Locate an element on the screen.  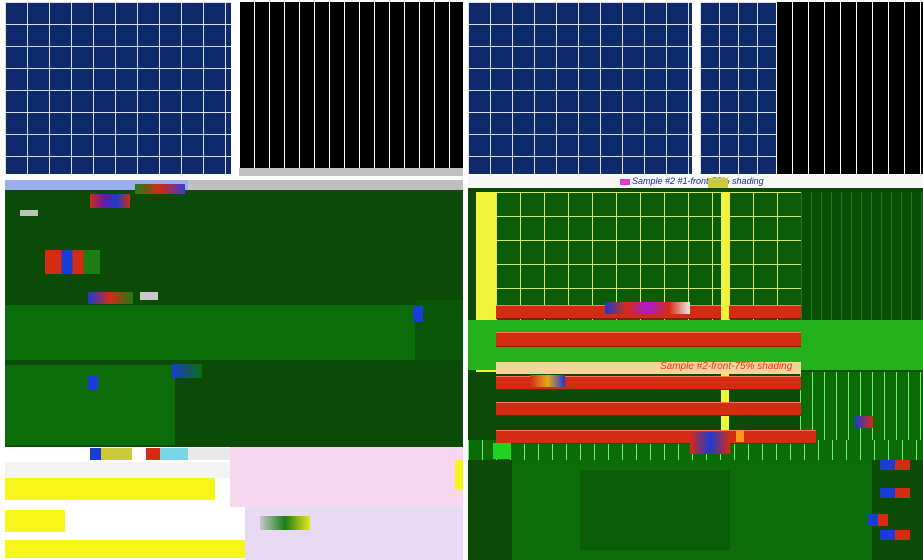
label-band is located at coordinates (648, 368).